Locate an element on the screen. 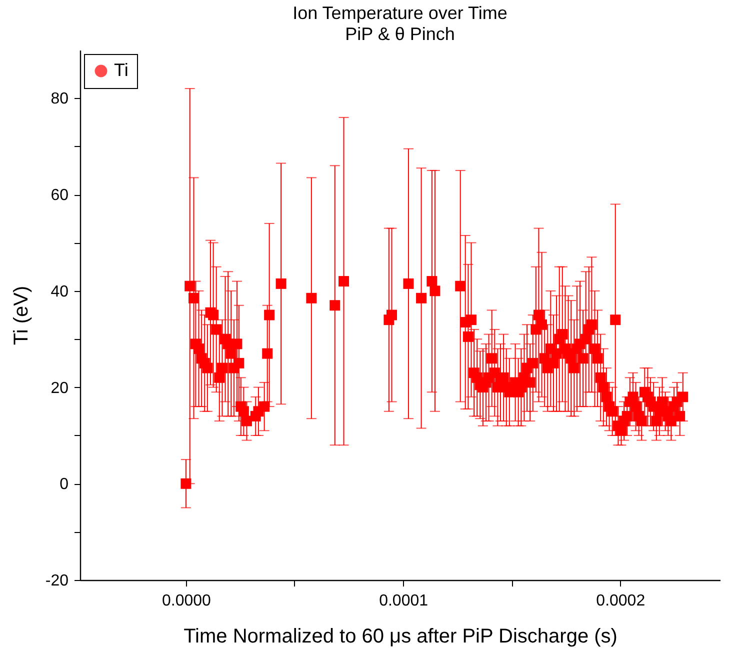 The width and height of the screenshot is (750, 664). y-tick-label: 20 is located at coordinates (59, 388).